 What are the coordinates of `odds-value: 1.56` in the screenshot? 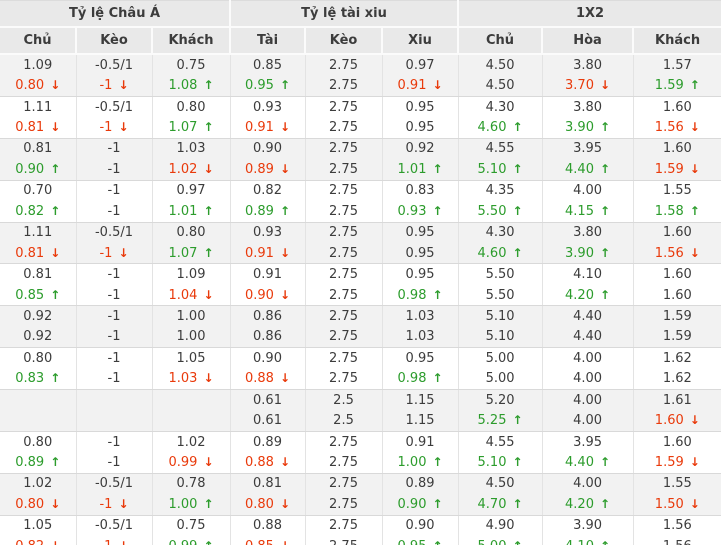 It's located at (677, 542).